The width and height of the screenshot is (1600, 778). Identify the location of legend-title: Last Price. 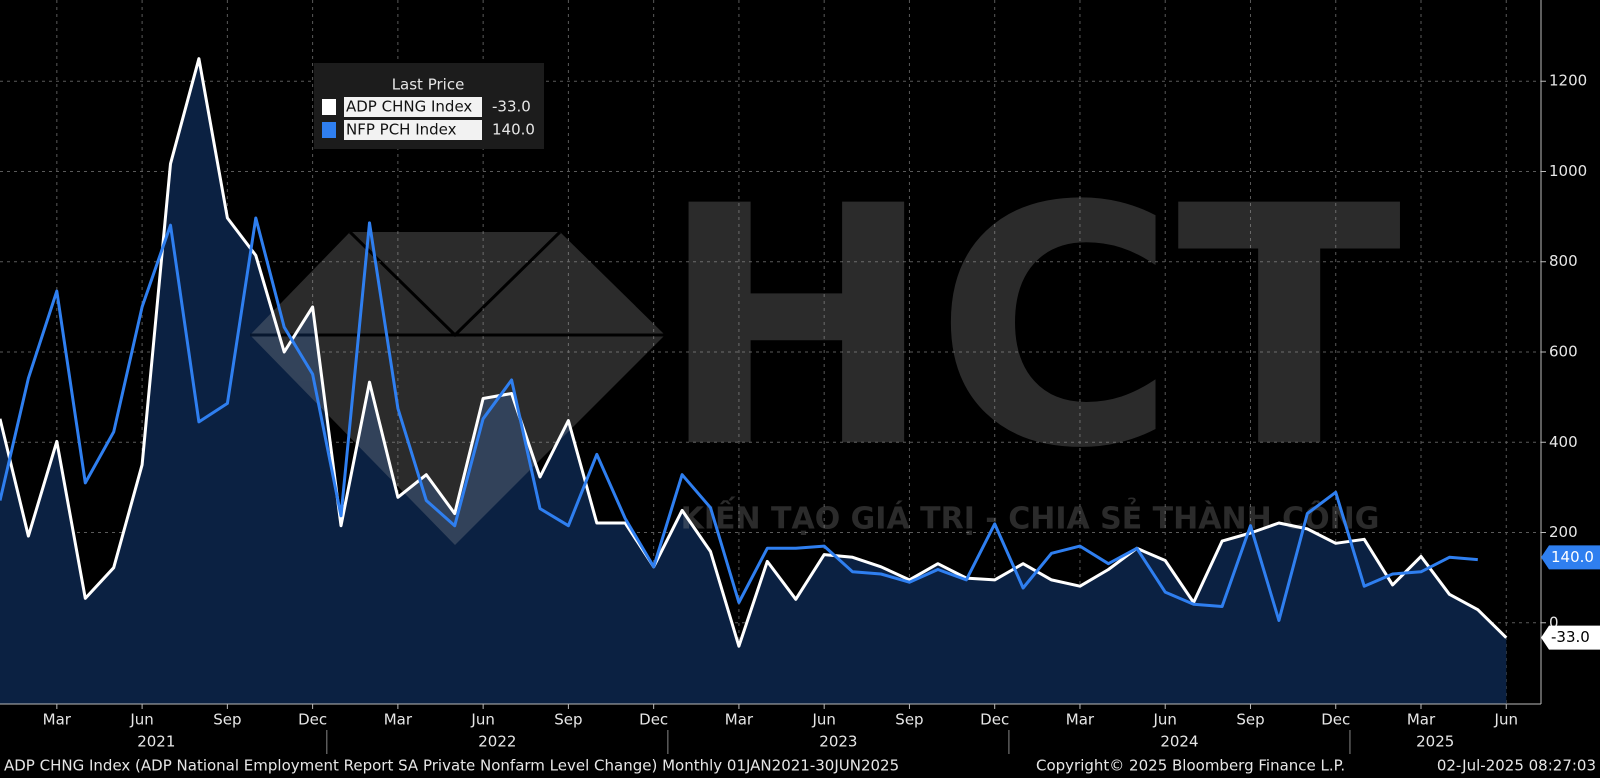
(428, 85).